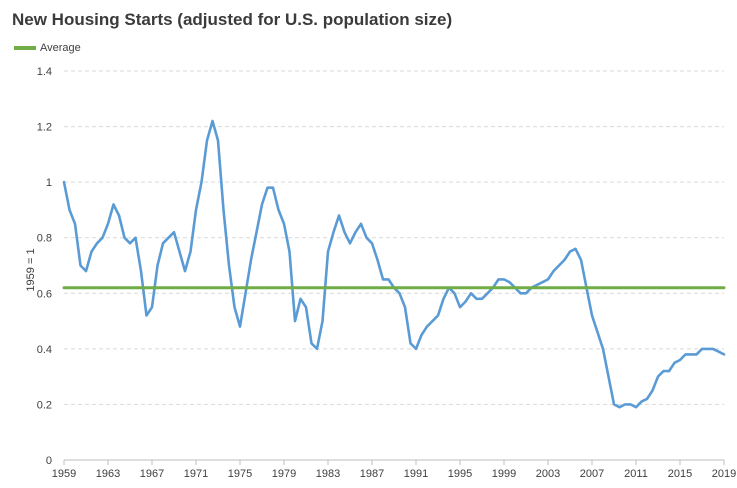 This screenshot has height=488, width=737. I want to click on x-tick-label: 1991, so click(416, 474).